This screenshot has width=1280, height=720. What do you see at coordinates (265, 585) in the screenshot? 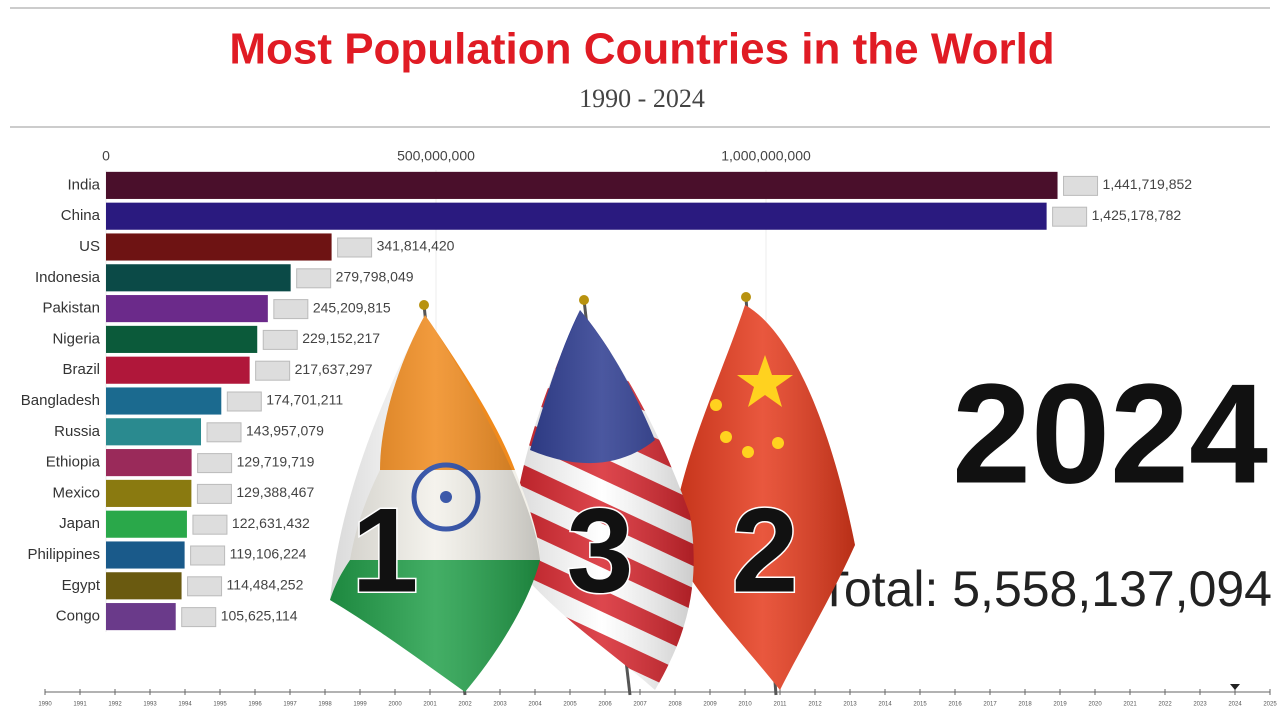
I see `value-label: 114,484,252` at bounding box center [265, 585].